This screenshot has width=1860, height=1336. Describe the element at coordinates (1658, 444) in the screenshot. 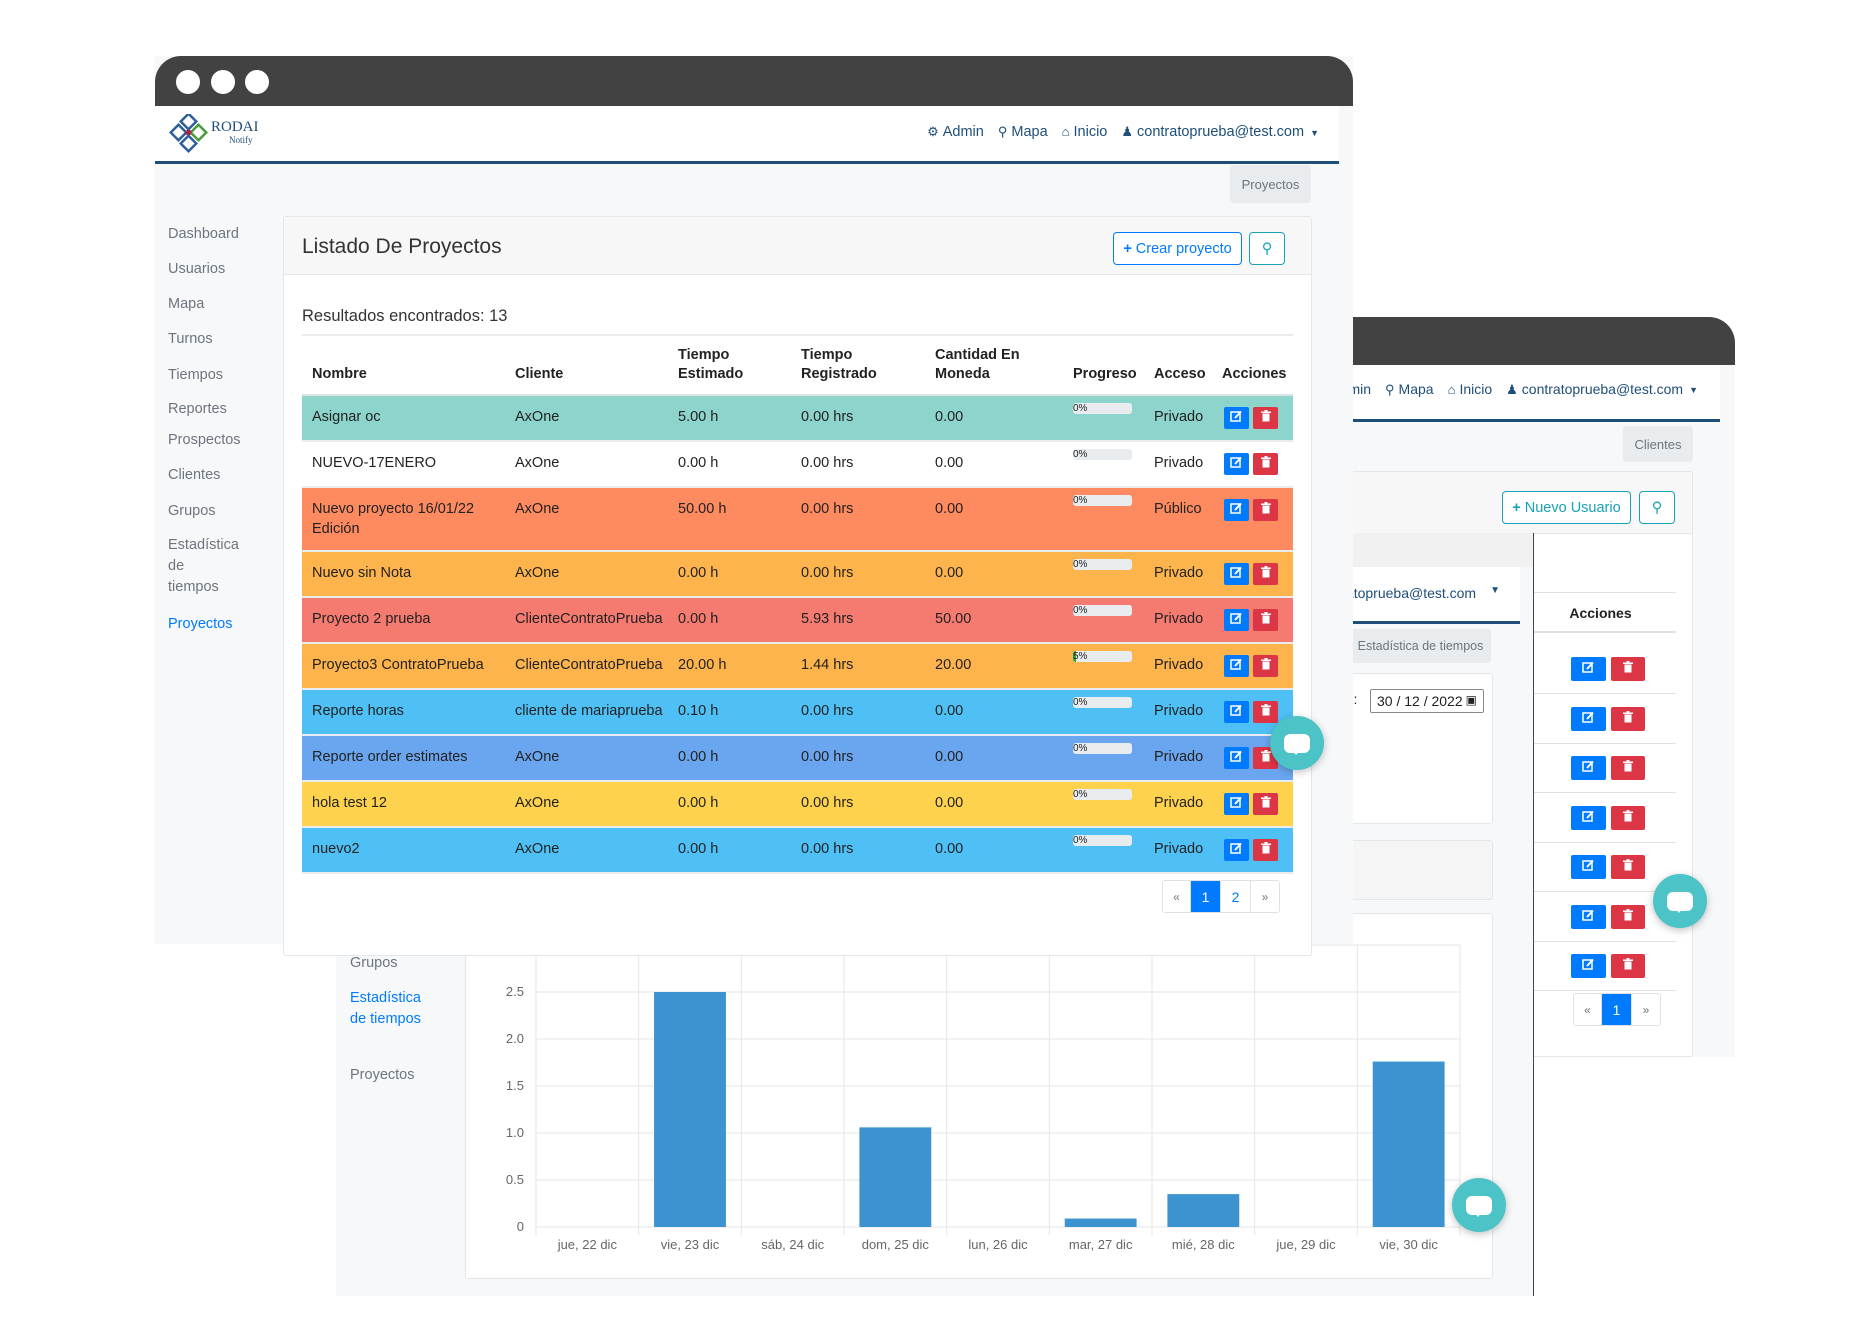

I see `breadcrumb: Clientes` at that location.